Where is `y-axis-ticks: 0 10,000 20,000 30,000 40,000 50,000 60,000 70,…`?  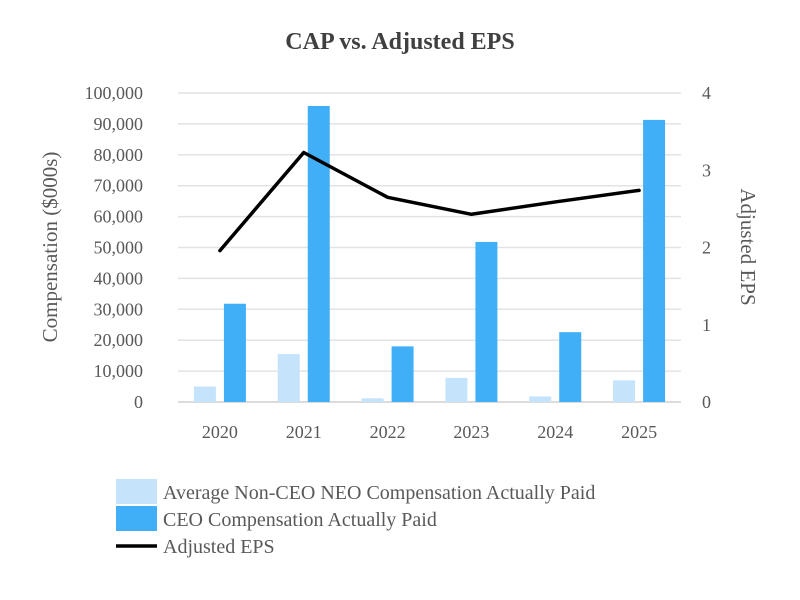 y-axis-ticks: 0 10,000 20,000 30,000 40,000 50,000 60,000 70,… is located at coordinates (114, 247).